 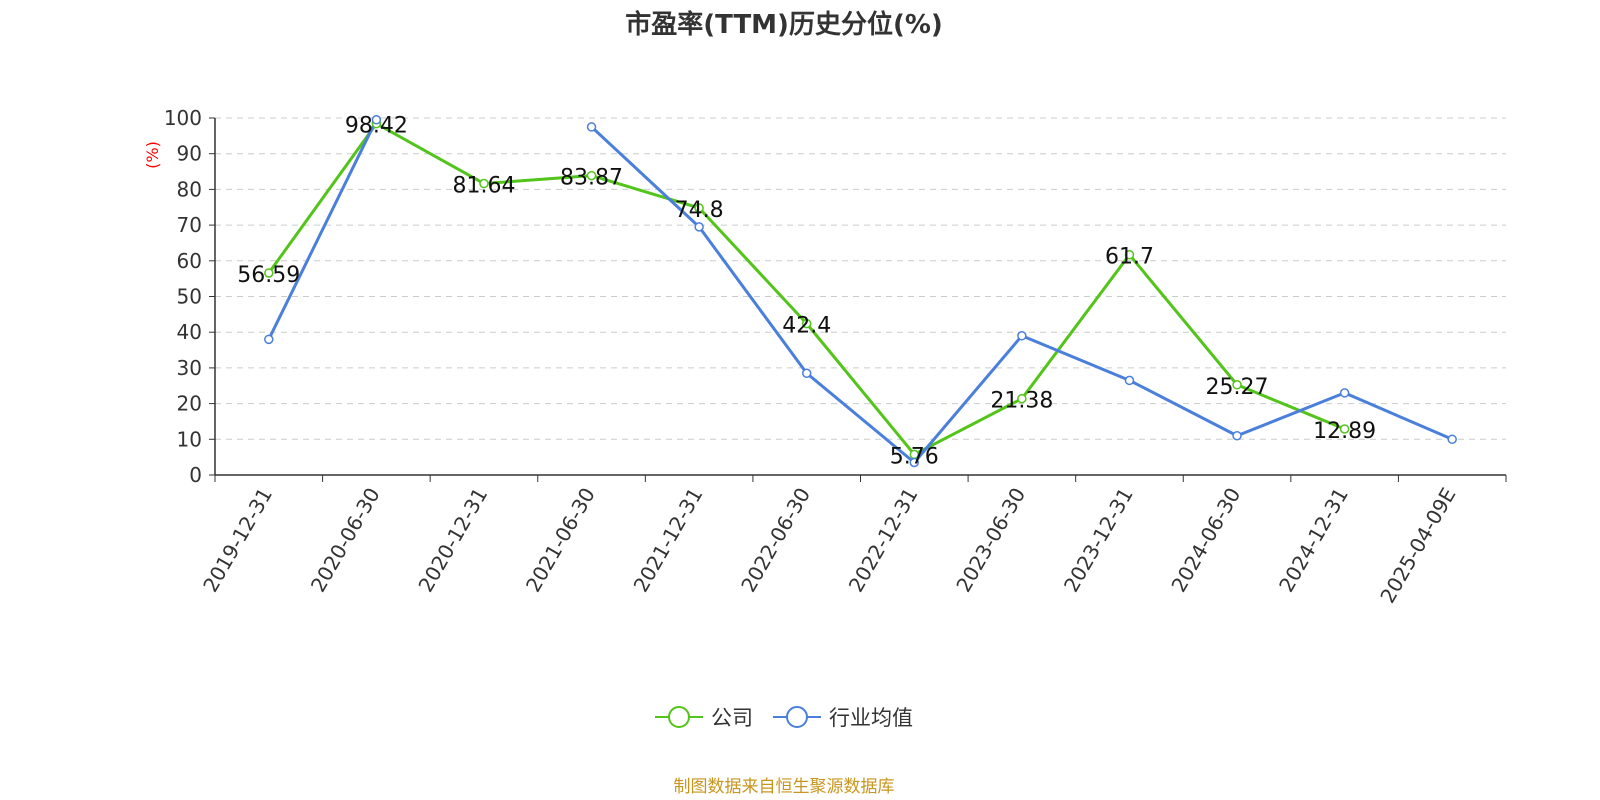 What do you see at coordinates (883, 540) in the screenshot?
I see `x-tick-label: 2022-12-31` at bounding box center [883, 540].